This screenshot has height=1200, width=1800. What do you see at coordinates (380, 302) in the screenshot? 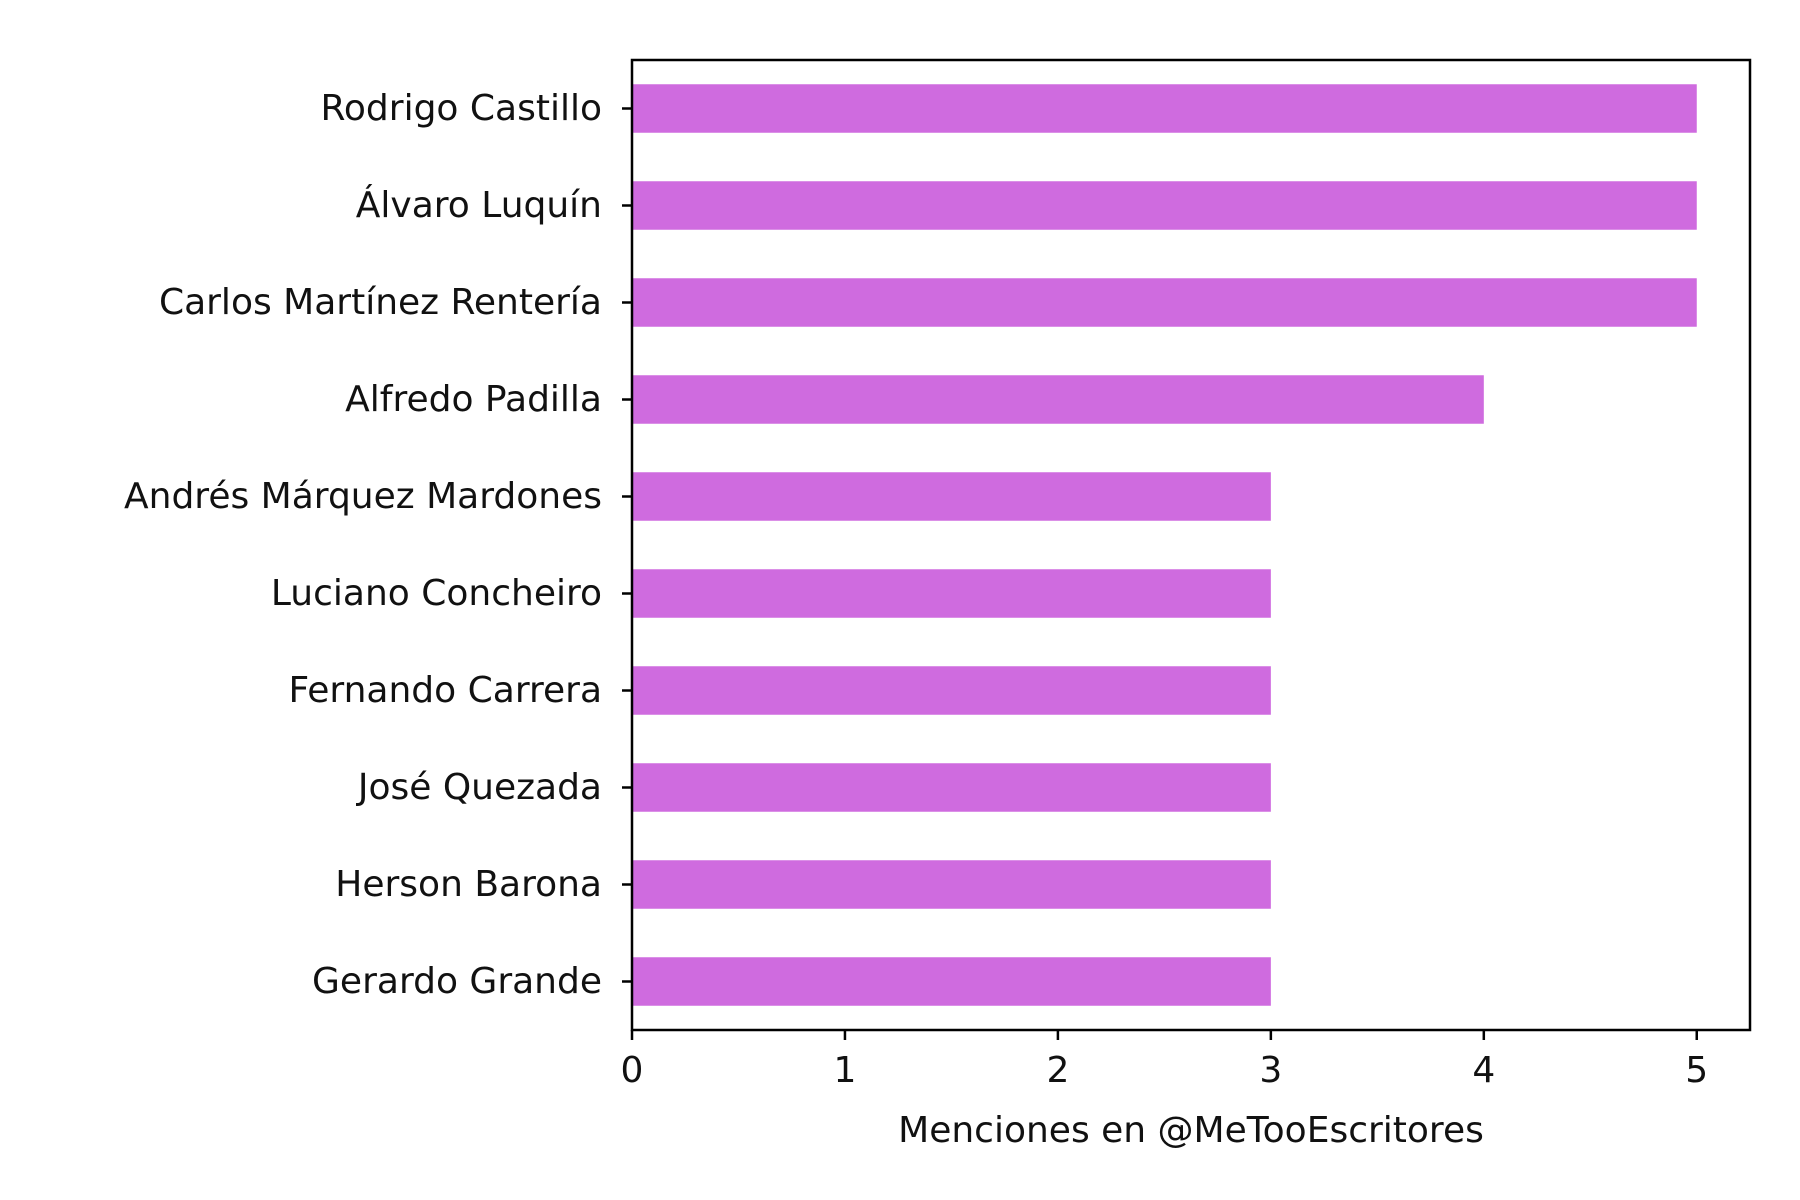
I see `y-tick-label-2: Carlos Martínez Rentería` at bounding box center [380, 302].